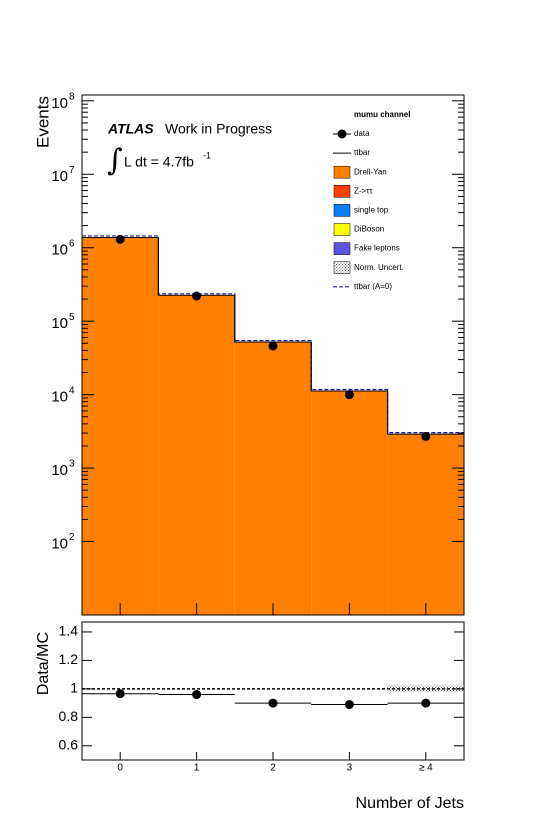 The image size is (546, 827). What do you see at coordinates (350, 768) in the screenshot?
I see `x-tick-label: 3` at bounding box center [350, 768].